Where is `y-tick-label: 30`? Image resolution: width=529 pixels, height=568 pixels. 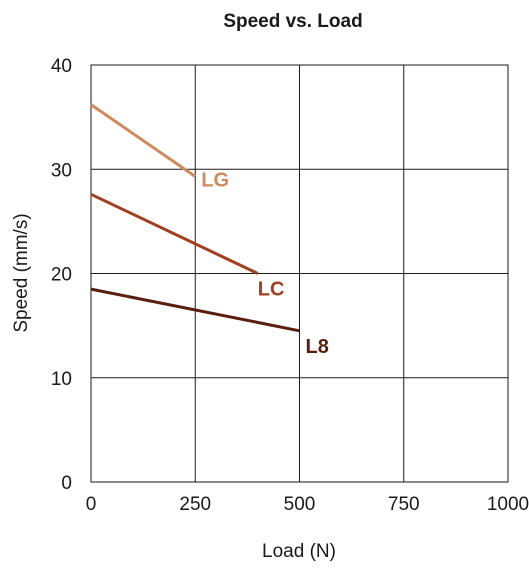
y-tick-label: 30 is located at coordinates (61, 170).